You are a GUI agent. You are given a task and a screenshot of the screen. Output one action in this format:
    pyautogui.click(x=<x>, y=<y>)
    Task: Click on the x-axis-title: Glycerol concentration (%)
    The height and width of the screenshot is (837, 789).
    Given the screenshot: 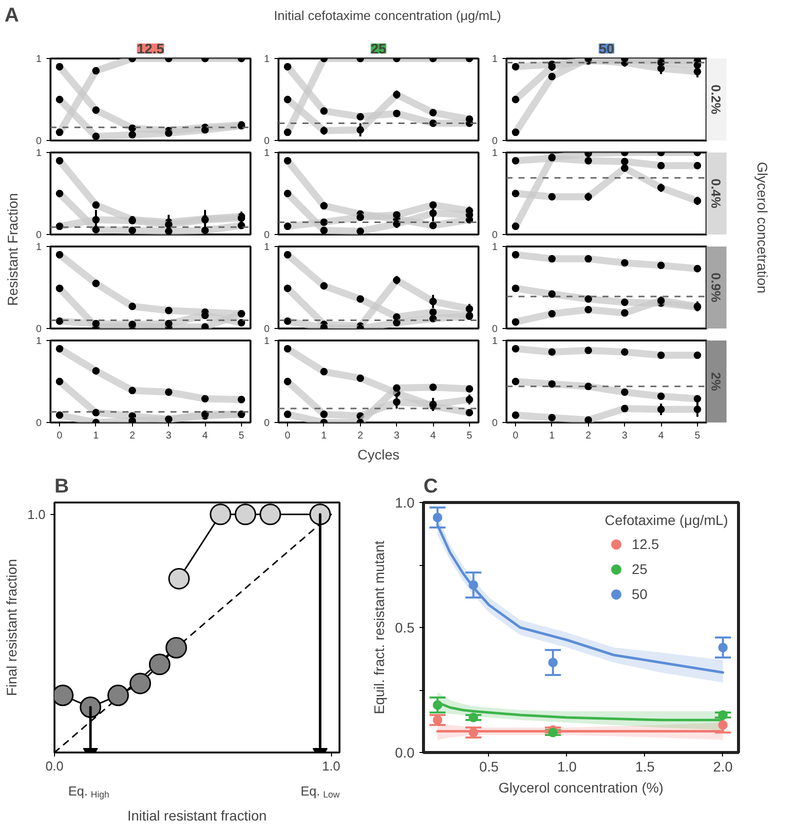 What is the action you would take?
    pyautogui.click(x=581, y=788)
    